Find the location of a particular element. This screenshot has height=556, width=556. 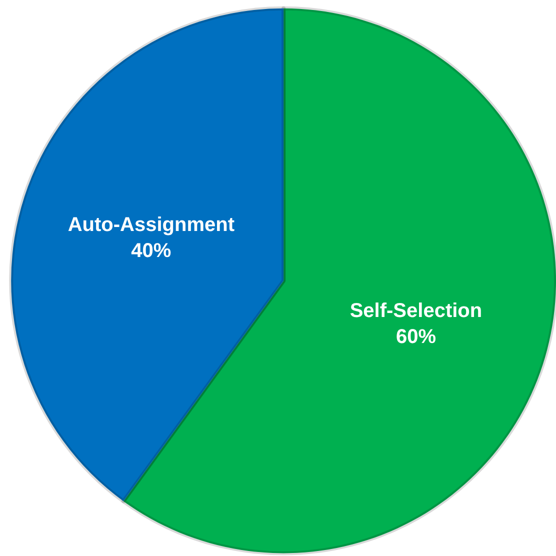

data-label: 60% is located at coordinates (416, 337).